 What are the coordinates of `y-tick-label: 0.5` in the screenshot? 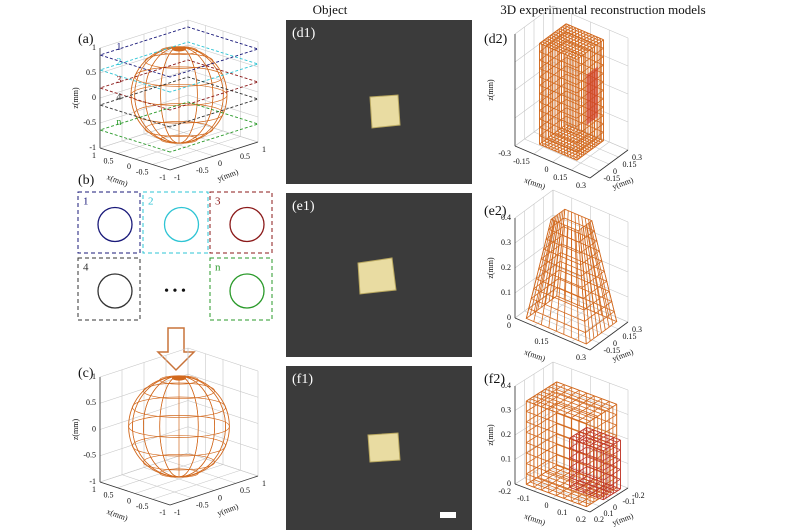 It's located at (245, 490).